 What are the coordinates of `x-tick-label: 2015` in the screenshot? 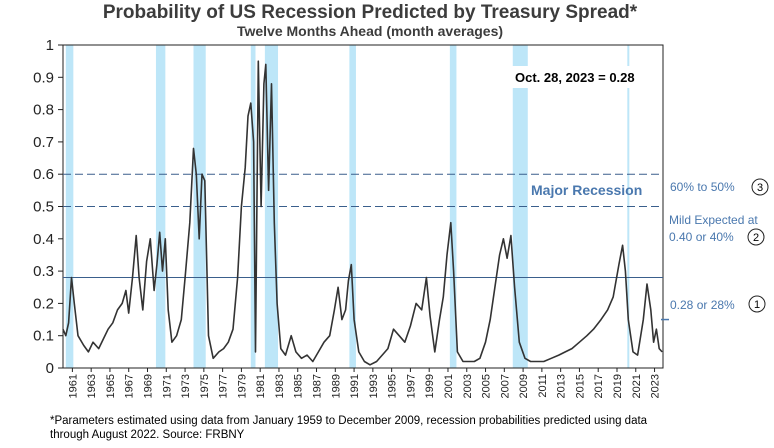 It's located at (580, 386).